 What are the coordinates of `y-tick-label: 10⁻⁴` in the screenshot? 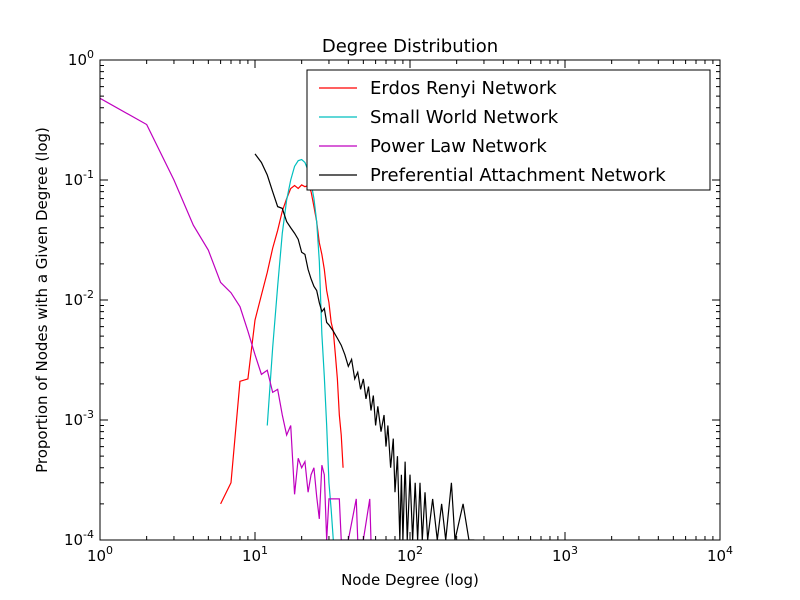 It's located at (79, 538).